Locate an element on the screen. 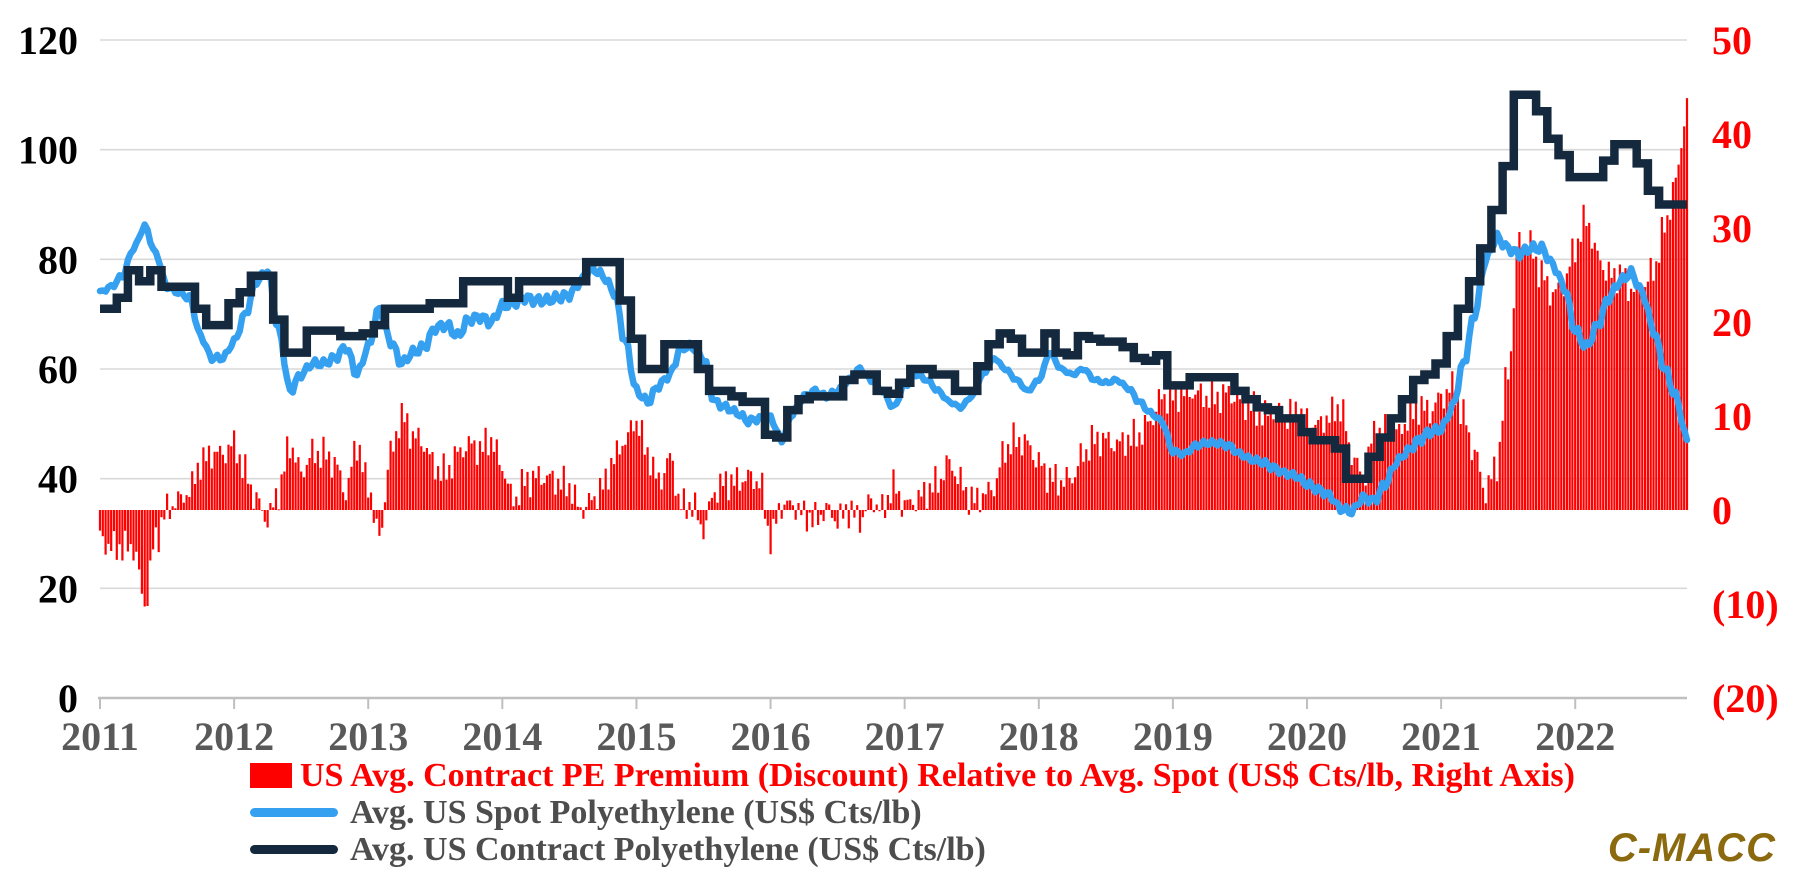  y-axis-right-label: 50 is located at coordinates (1732, 40).